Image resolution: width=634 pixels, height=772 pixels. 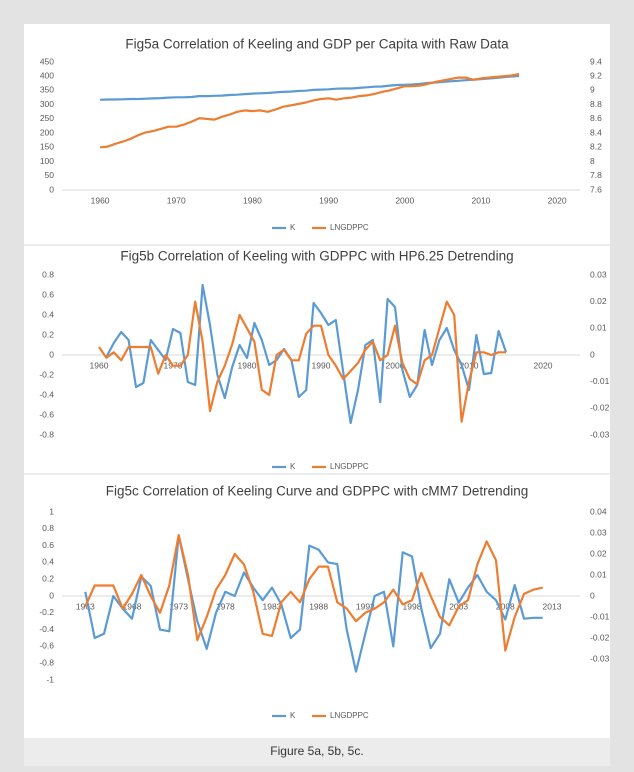 I want to click on y-tick-label: 50, so click(x=50, y=175).